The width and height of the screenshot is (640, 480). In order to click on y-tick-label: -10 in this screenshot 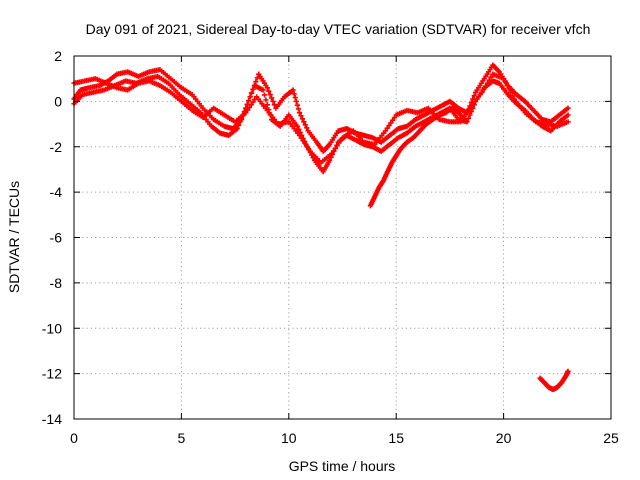, I will do `click(52, 328)`.